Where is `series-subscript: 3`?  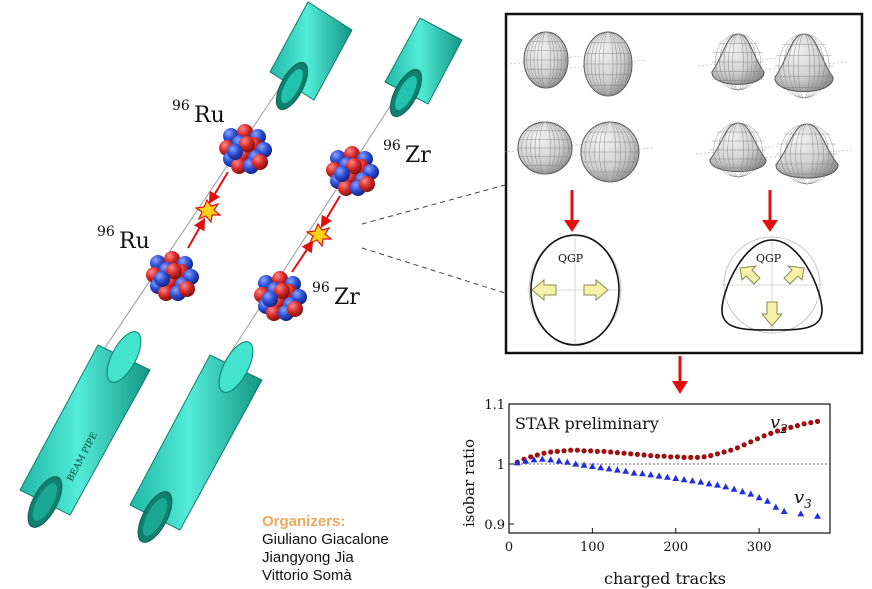 series-subscript: 3 is located at coordinates (808, 504).